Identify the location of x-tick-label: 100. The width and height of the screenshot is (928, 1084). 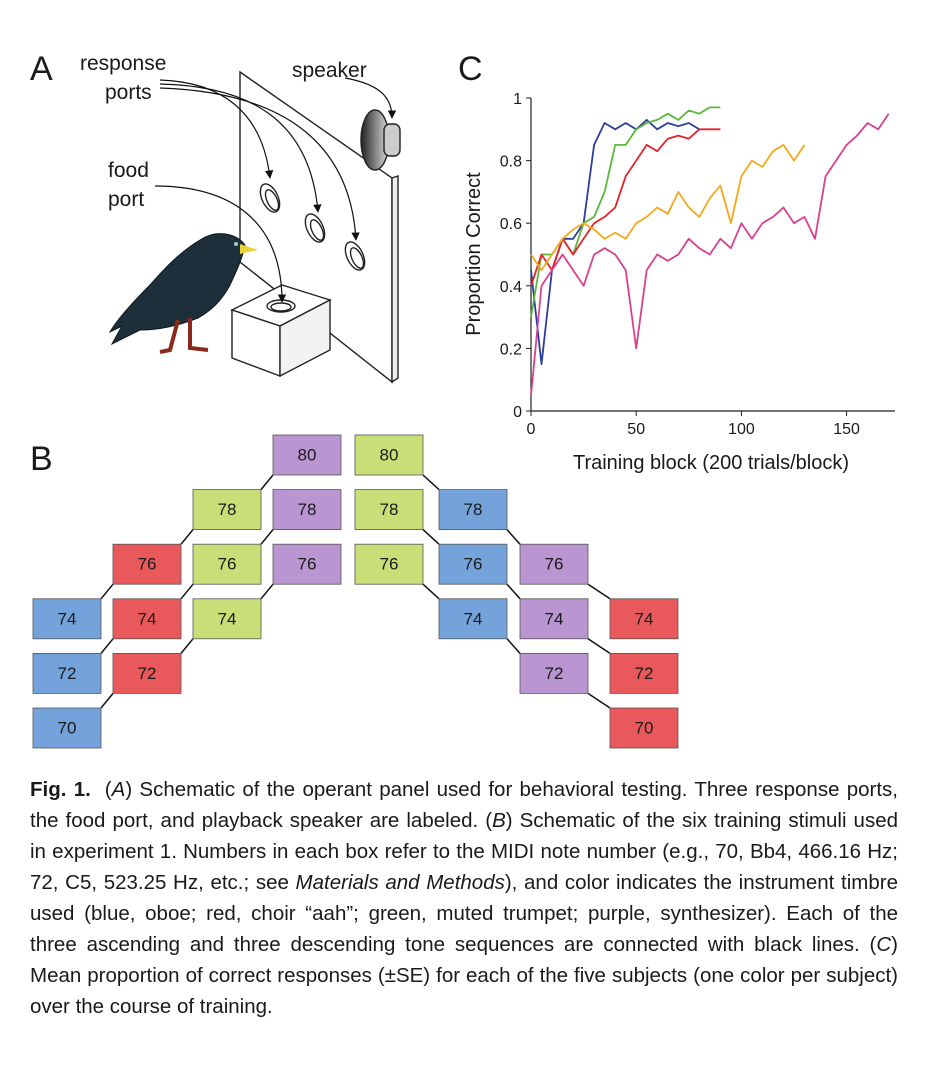
(741, 429).